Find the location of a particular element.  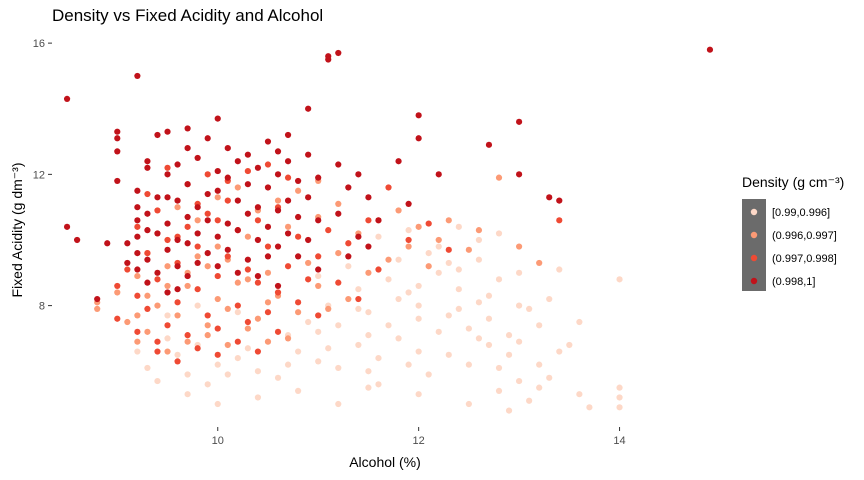

y-axis-title: Fixed Acidity (g dm⁻³) is located at coordinates (17, 230).